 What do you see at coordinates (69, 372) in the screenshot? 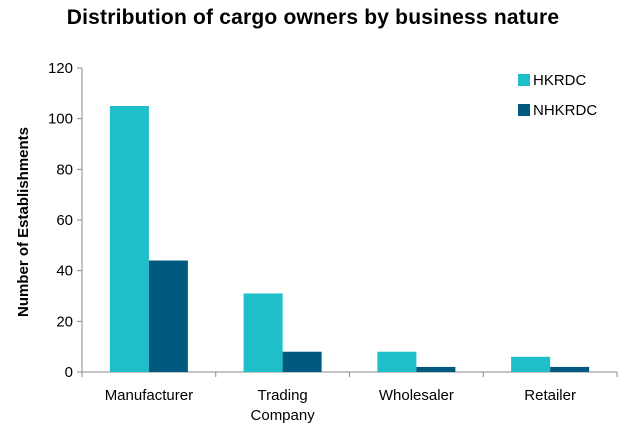
I see `y-tick-label: 0` at bounding box center [69, 372].